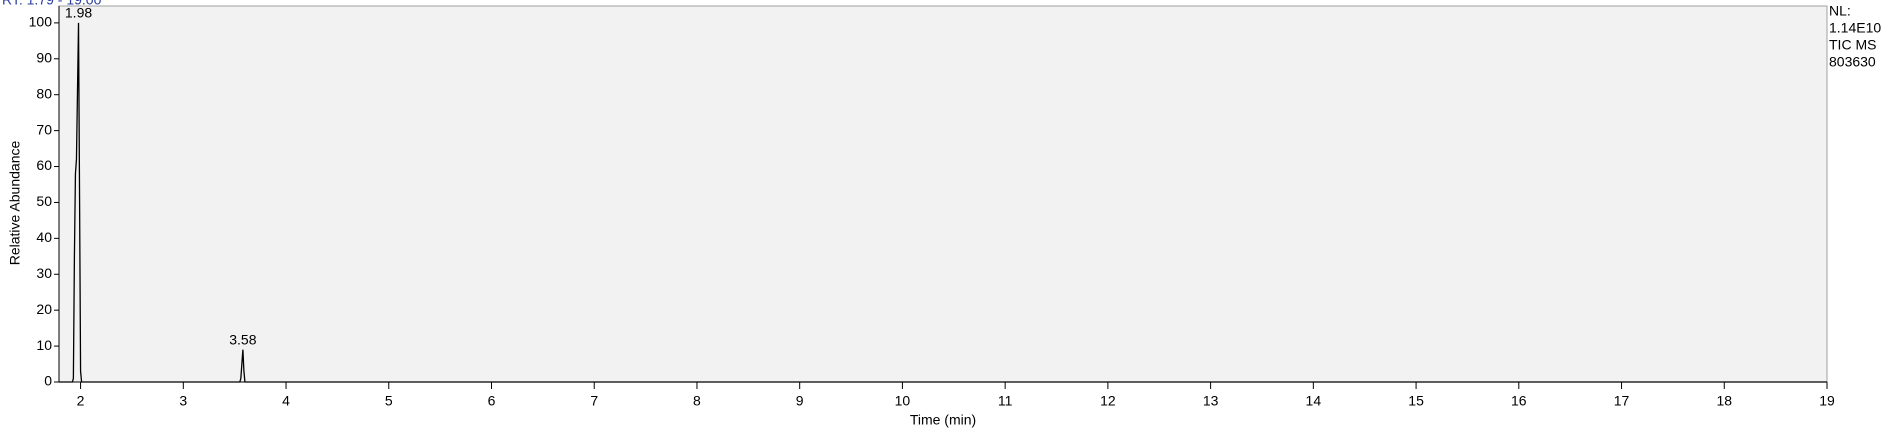 The image size is (1885, 434). I want to click on y-tick-label: 90, so click(44, 57).